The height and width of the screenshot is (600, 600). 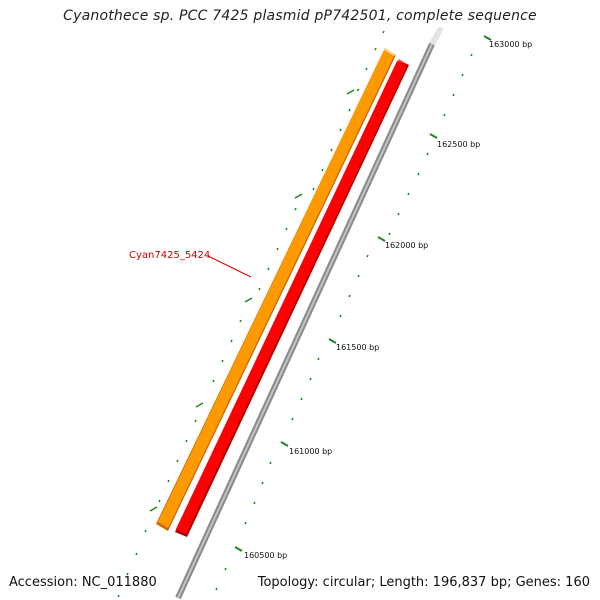 I want to click on gene-label-leader-line, so click(x=229, y=266).